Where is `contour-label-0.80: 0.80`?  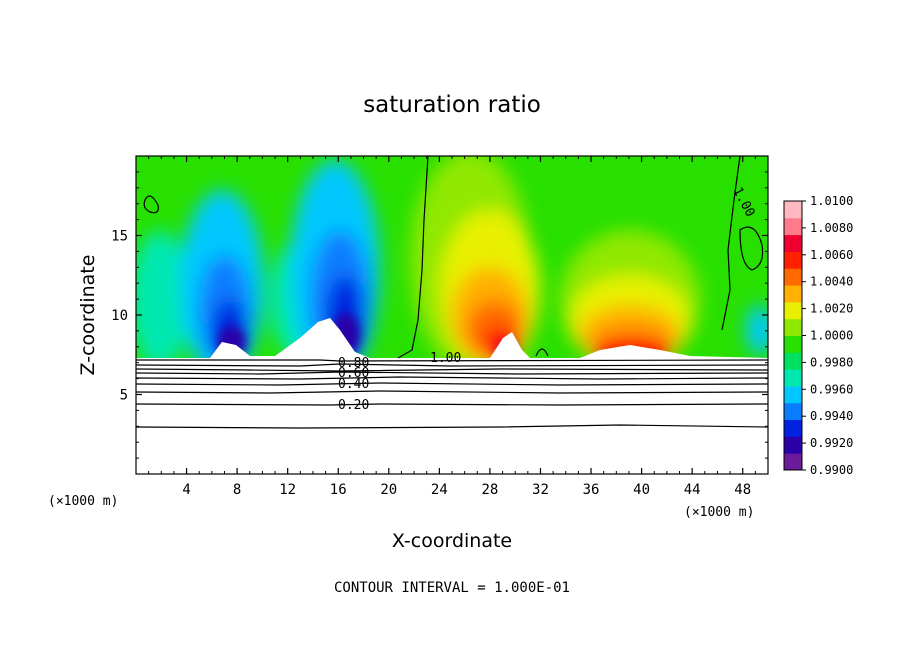
contour-label-0.80: 0.80 is located at coordinates (353, 363).